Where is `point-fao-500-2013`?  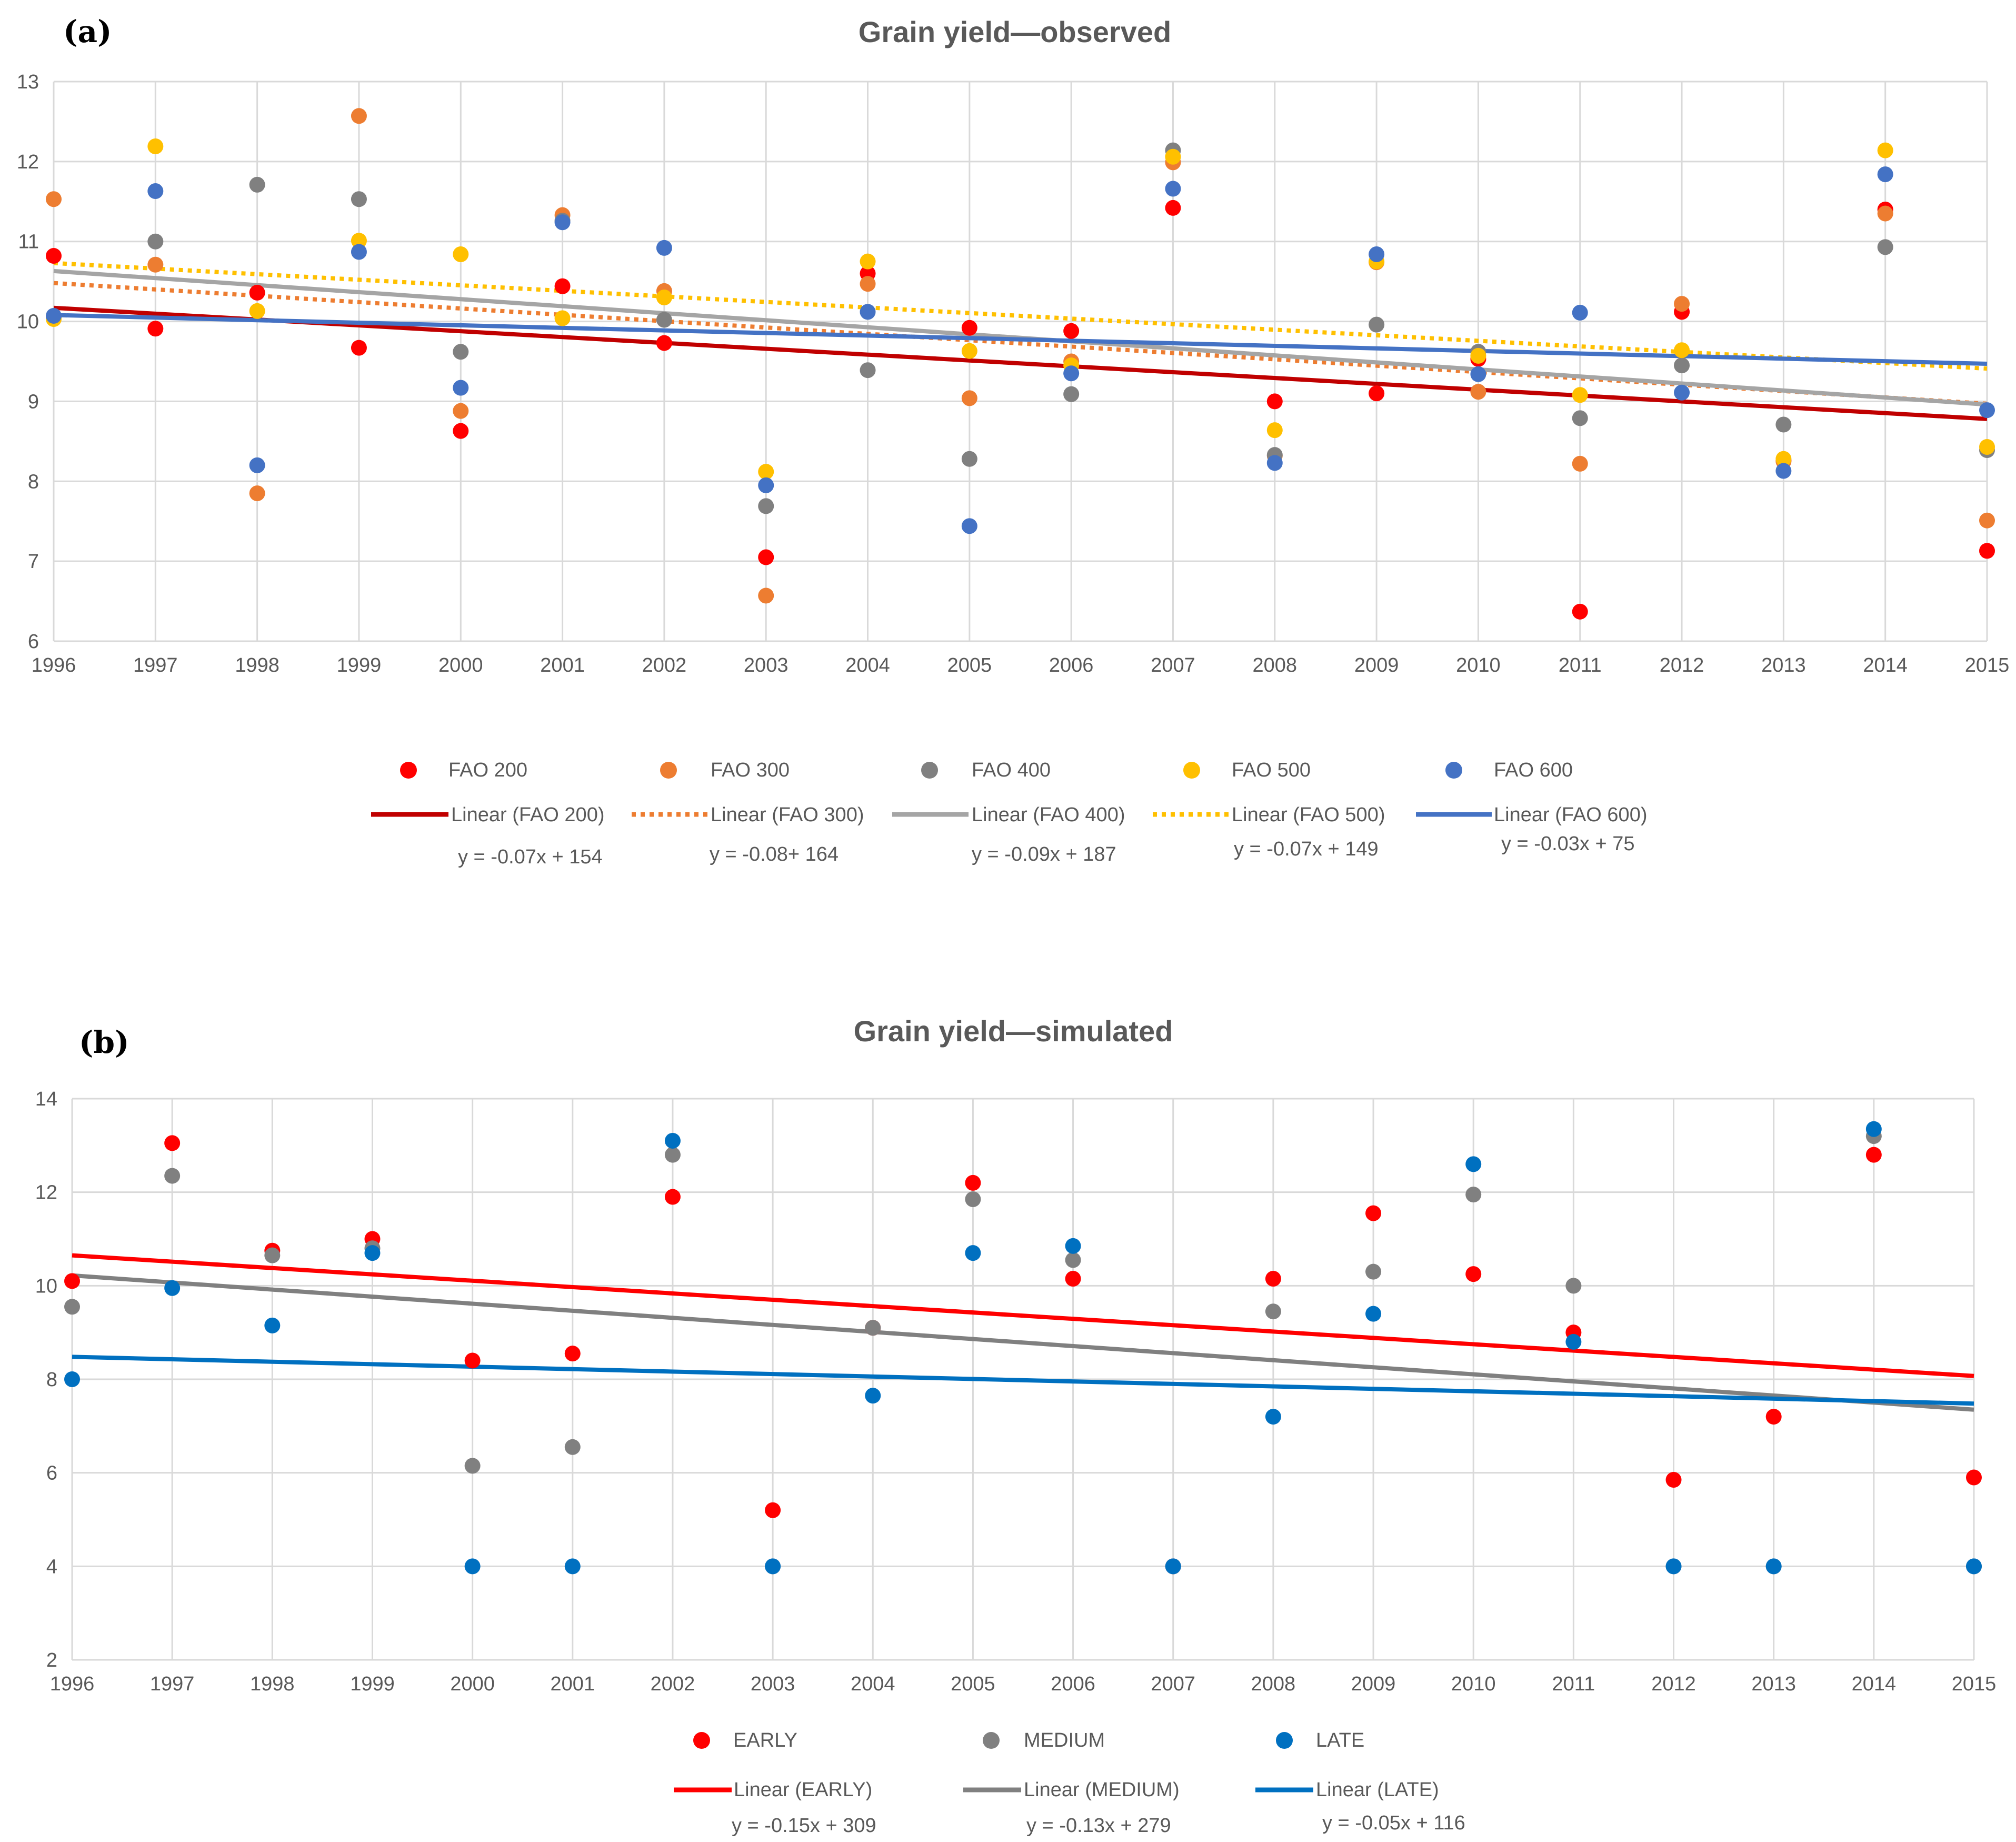
point-fao-500-2013 is located at coordinates (1783, 459).